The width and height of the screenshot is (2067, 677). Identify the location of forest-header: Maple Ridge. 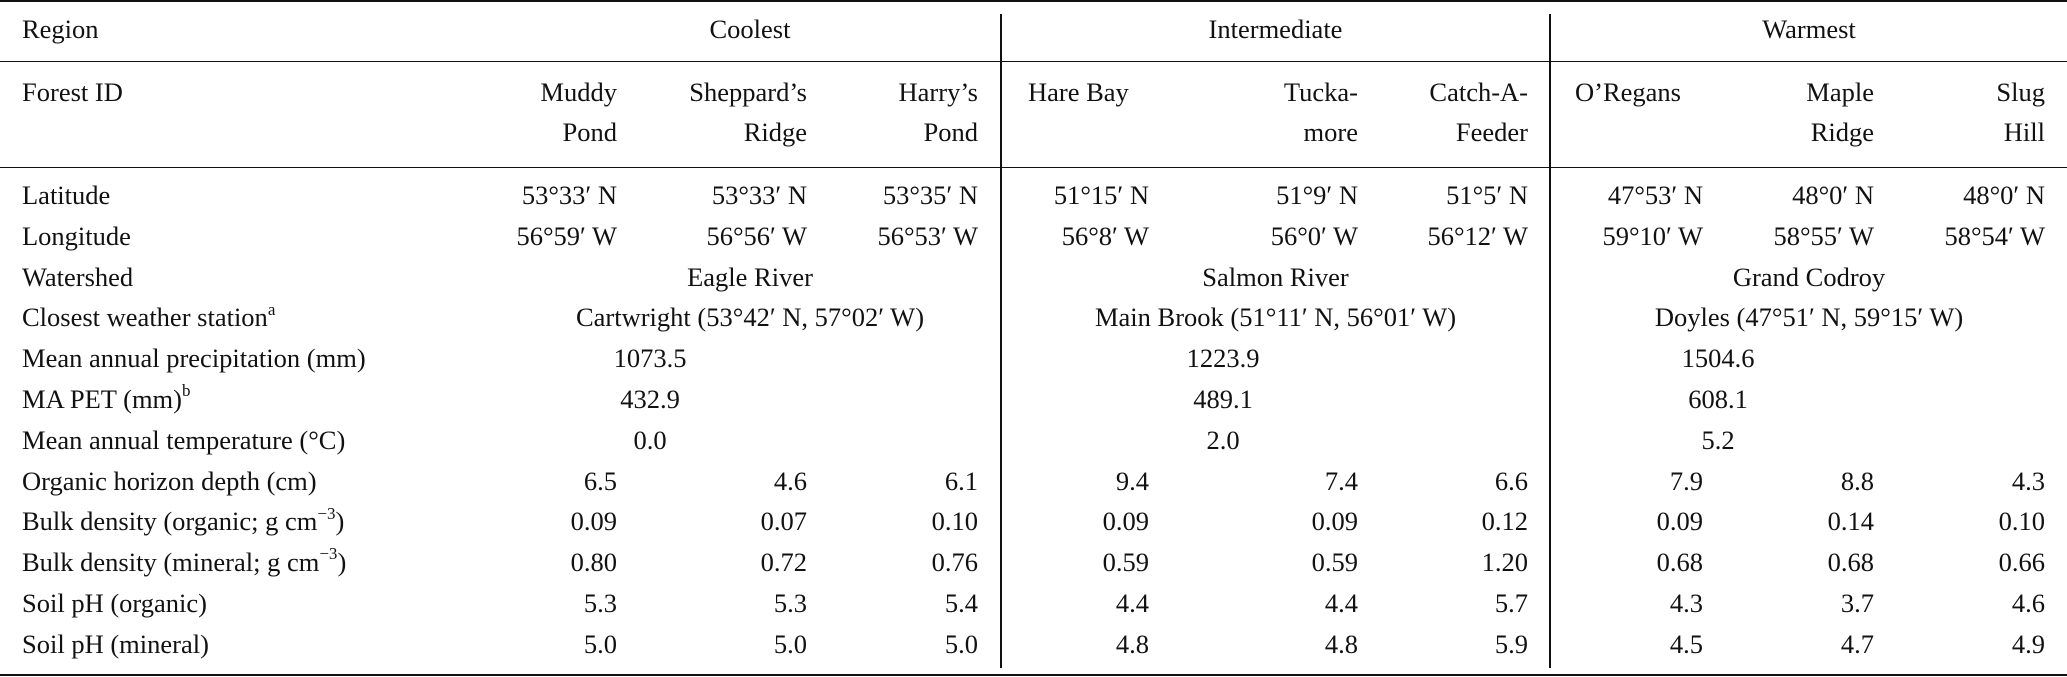
(1840, 112).